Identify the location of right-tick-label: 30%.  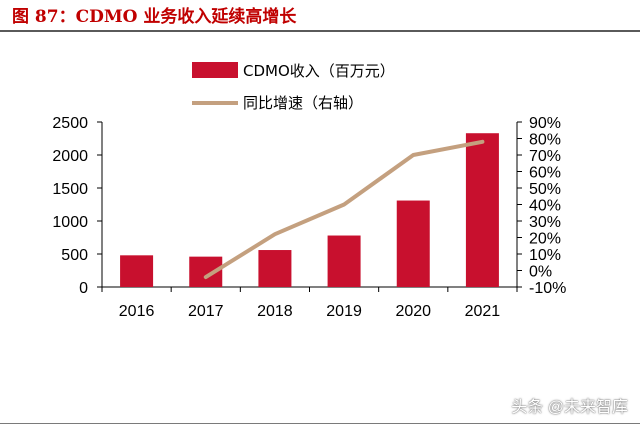
(545, 222).